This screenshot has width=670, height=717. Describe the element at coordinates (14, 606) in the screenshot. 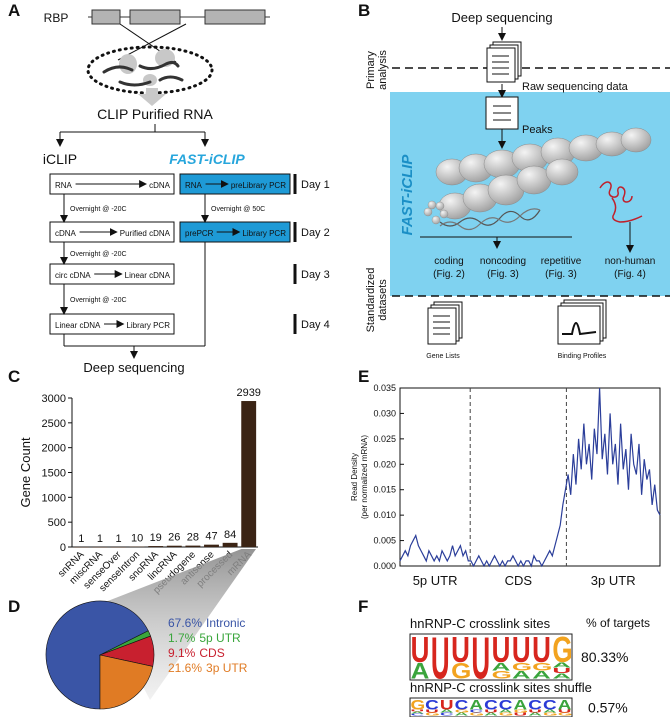

I see `panel-label: D` at that location.